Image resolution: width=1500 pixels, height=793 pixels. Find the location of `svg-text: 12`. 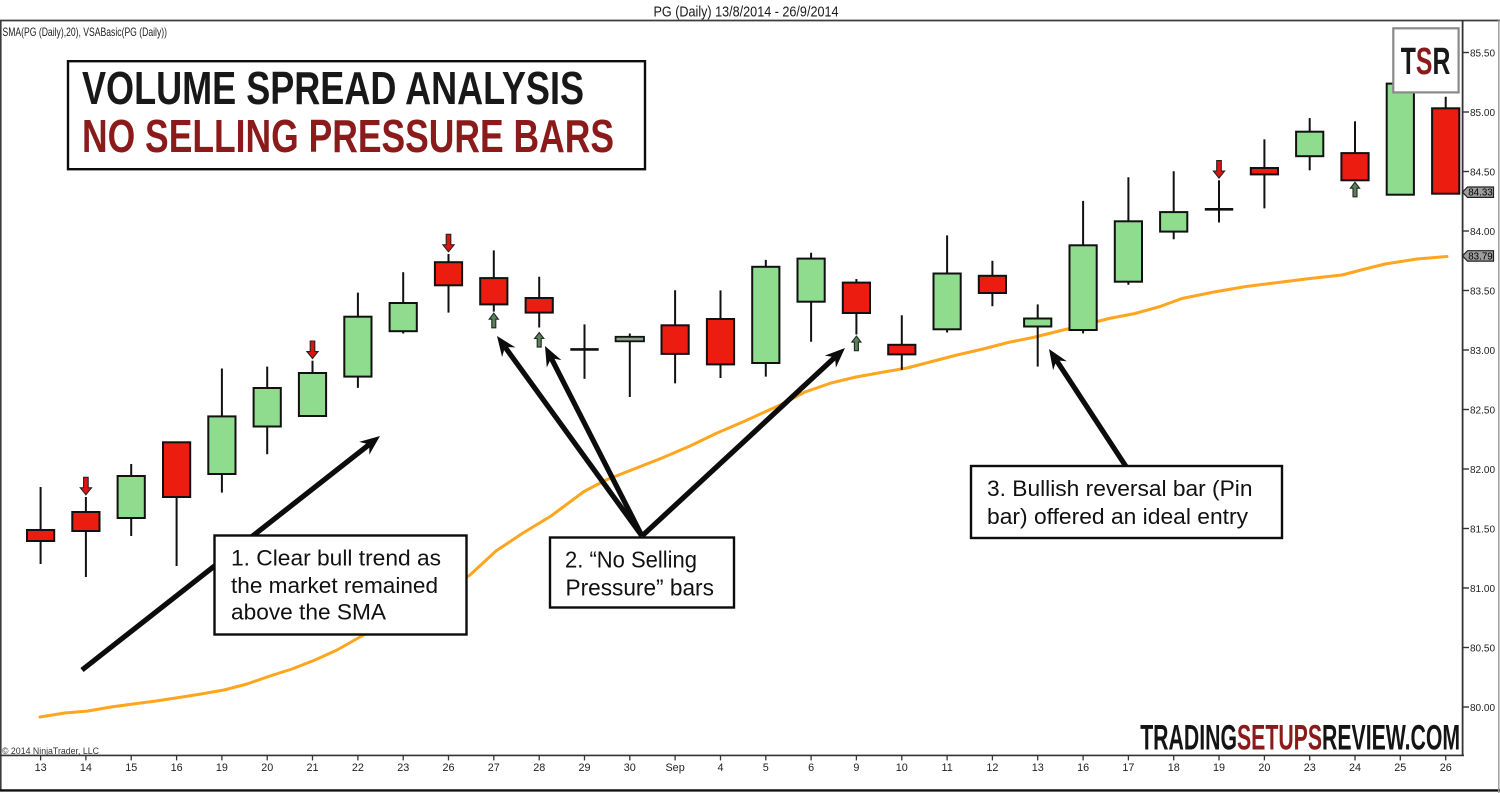

svg-text: 12 is located at coordinates (992, 768).